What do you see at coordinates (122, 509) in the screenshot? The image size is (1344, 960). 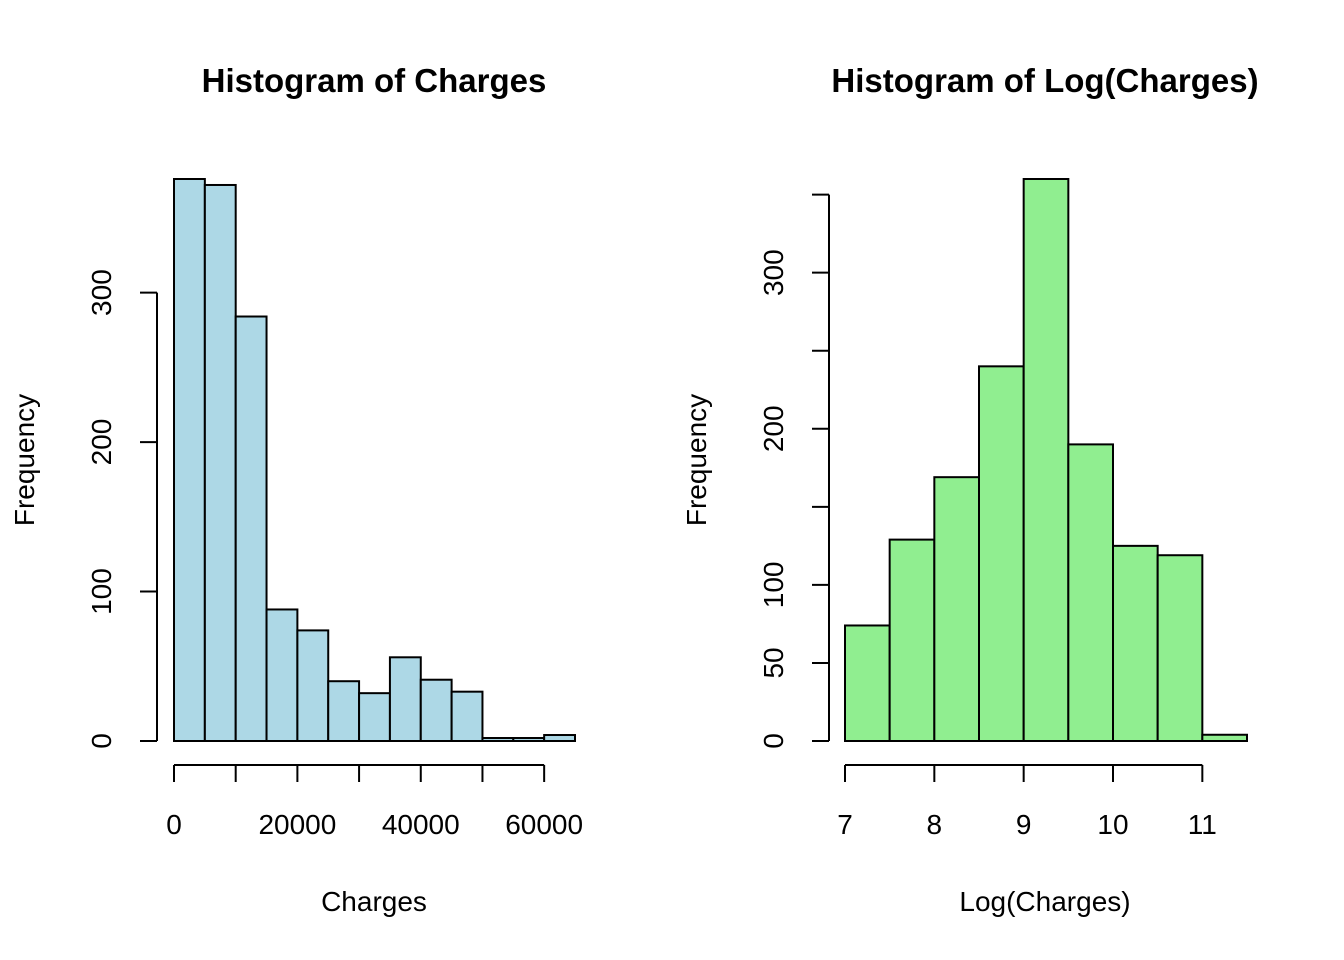 I see `y-axis: 0 100 200 300` at bounding box center [122, 509].